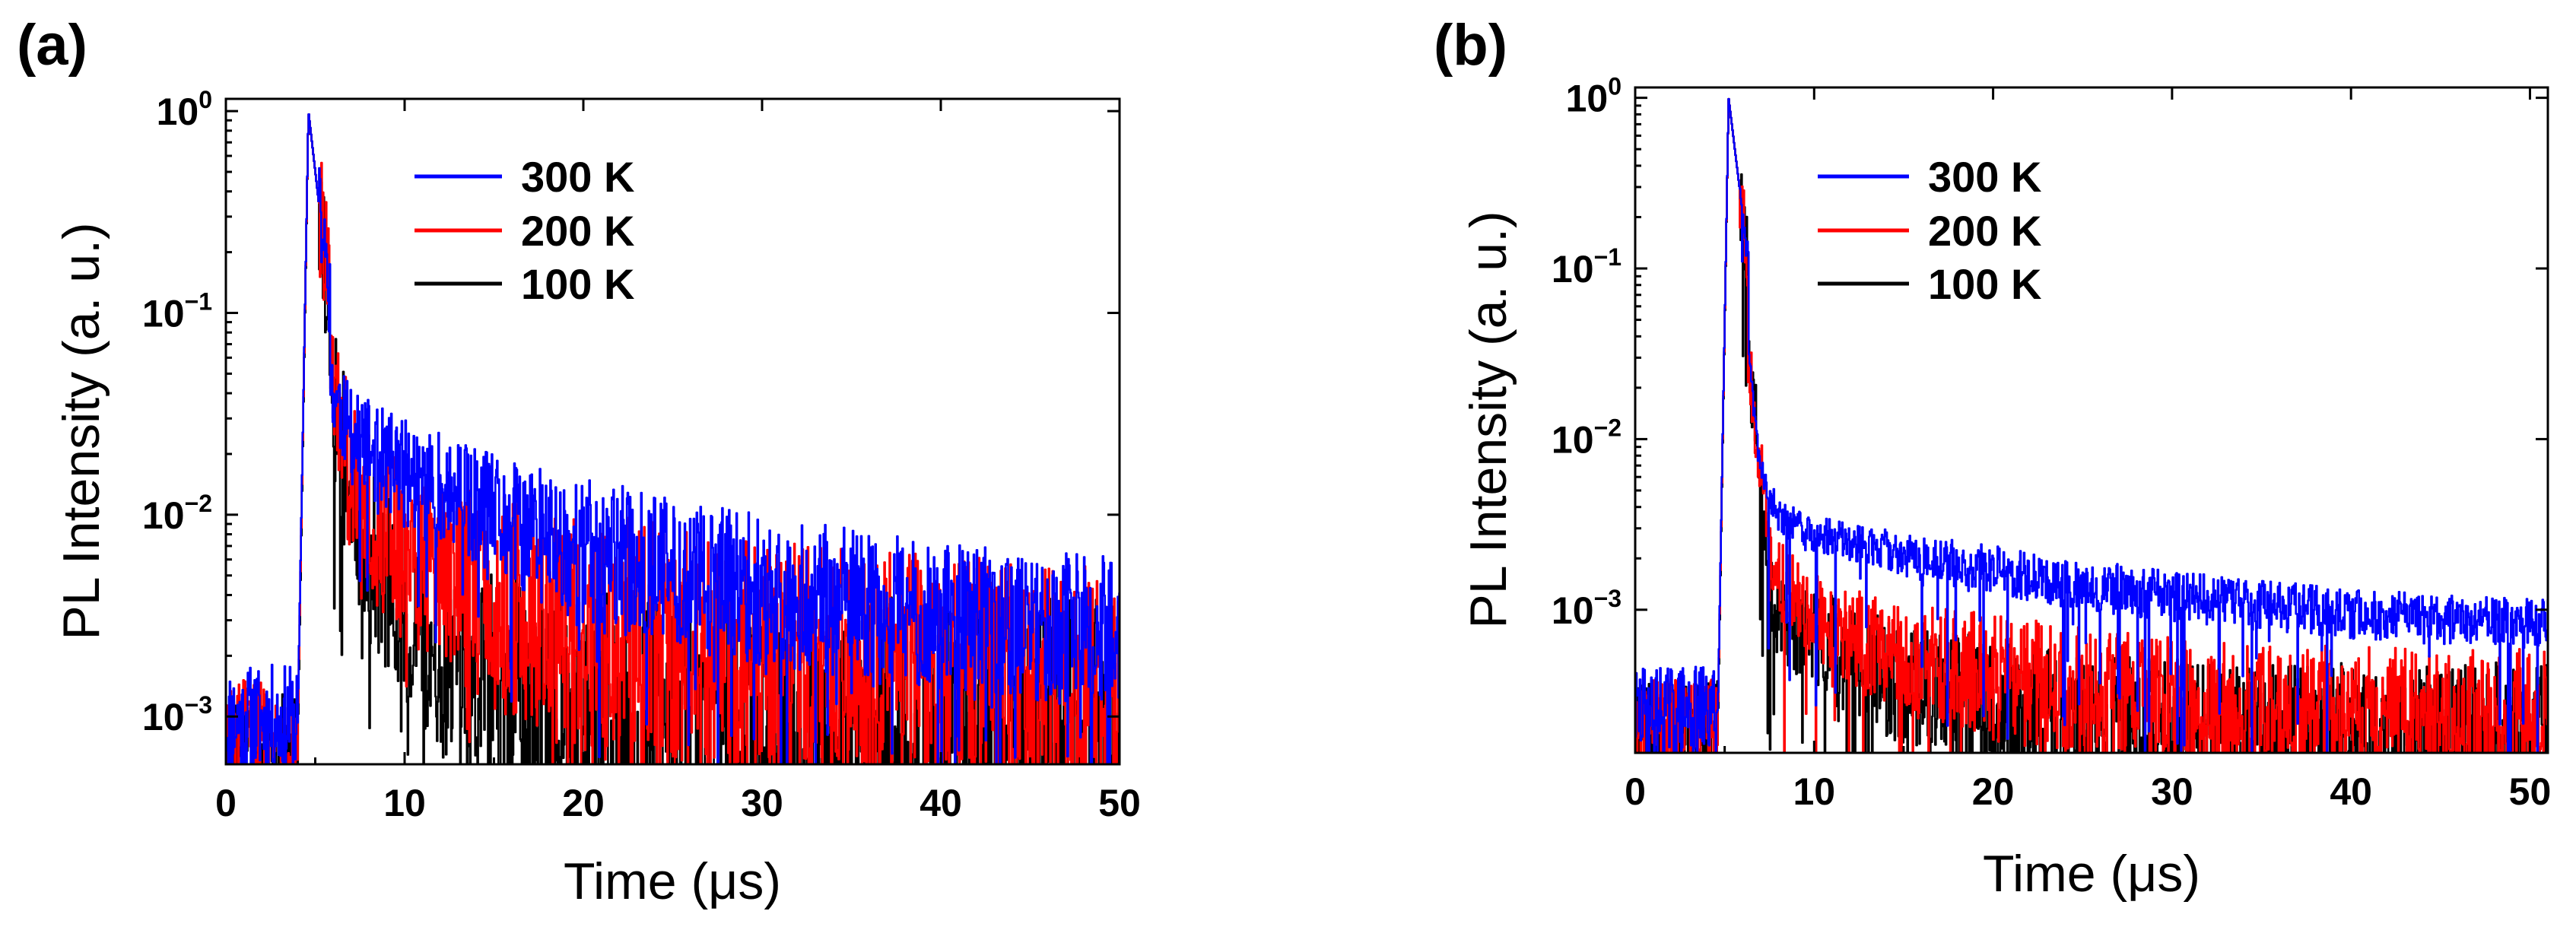 Image resolution: width=2576 pixels, height=927 pixels. What do you see at coordinates (1984, 177) in the screenshot?
I see `legend-b-label-300k: 300 K` at bounding box center [1984, 177].